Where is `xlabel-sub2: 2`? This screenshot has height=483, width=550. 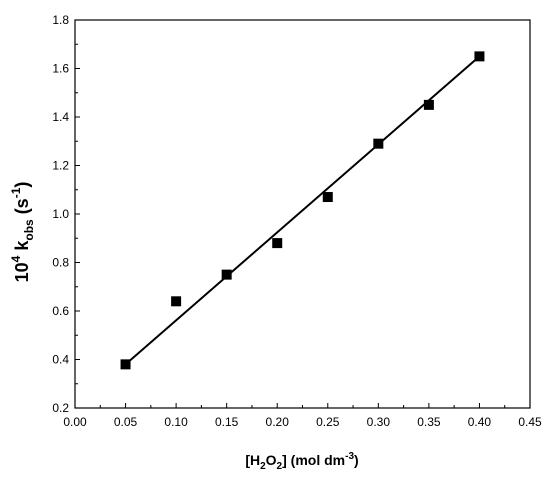
xlabel-sub2: 2 is located at coordinates (280, 466).